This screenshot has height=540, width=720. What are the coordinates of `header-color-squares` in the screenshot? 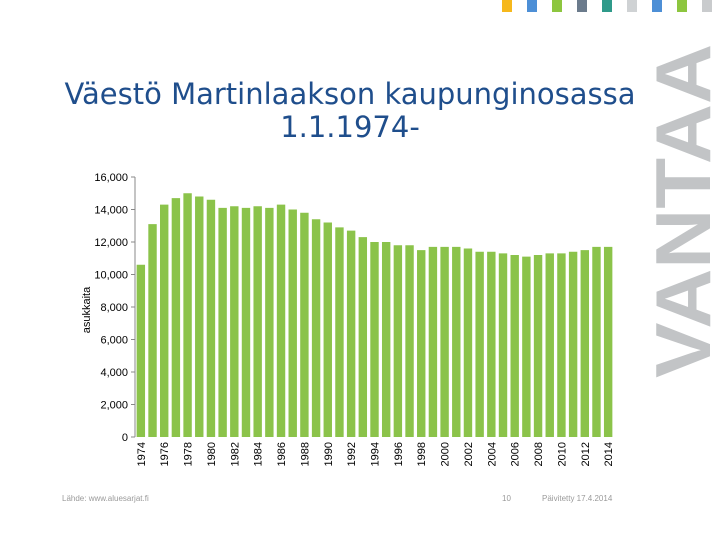 It's located at (360, 7).